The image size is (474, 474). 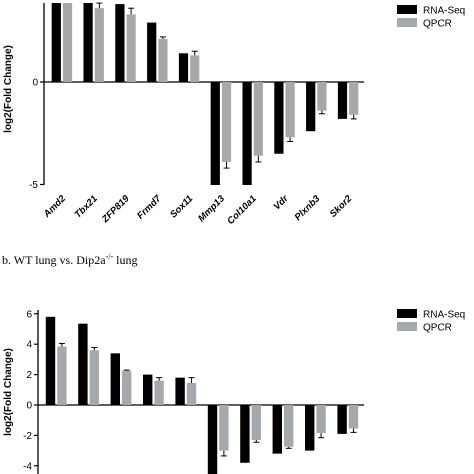 What do you see at coordinates (341, 206) in the screenshot?
I see `category-label: Skor2` at bounding box center [341, 206].